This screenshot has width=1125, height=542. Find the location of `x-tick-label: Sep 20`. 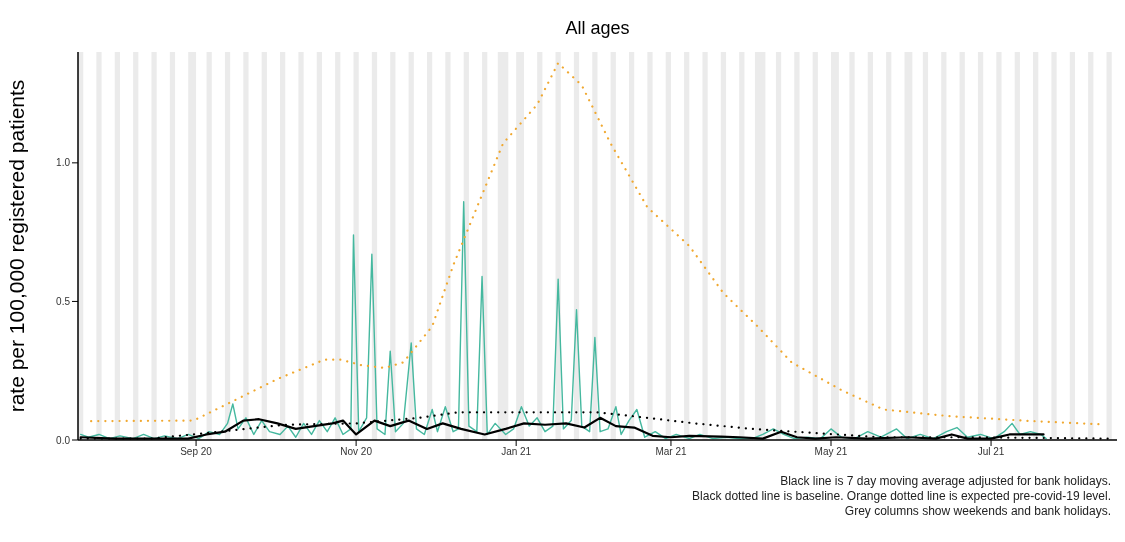

x-tick-label: Sep 20 is located at coordinates (196, 452).